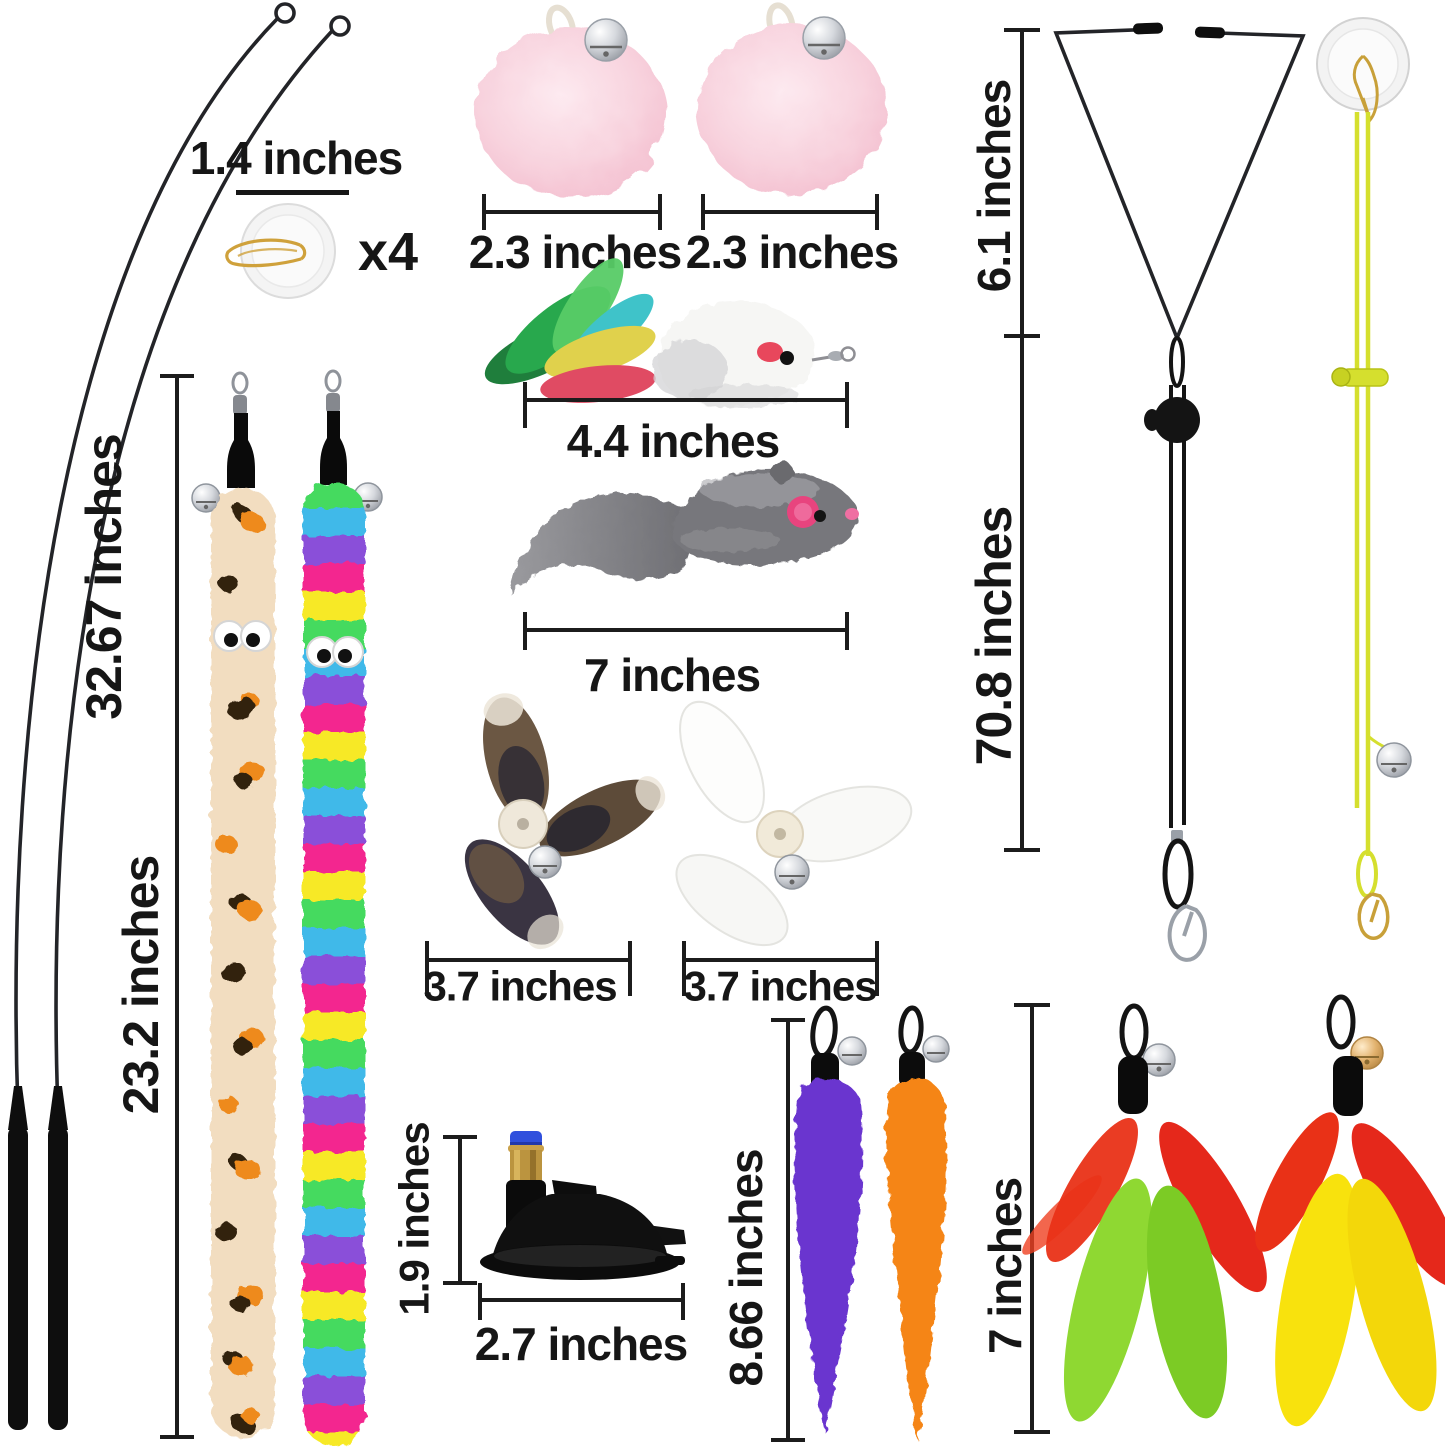 The image size is (1445, 1452). I want to click on furry-mouse, so click(684, 527).